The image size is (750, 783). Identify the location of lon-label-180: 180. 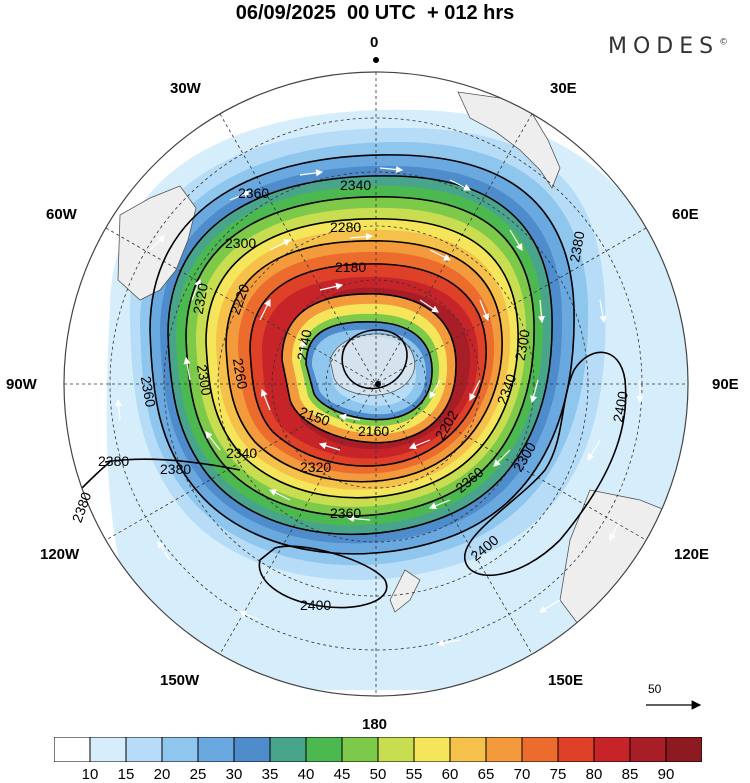
(375, 724).